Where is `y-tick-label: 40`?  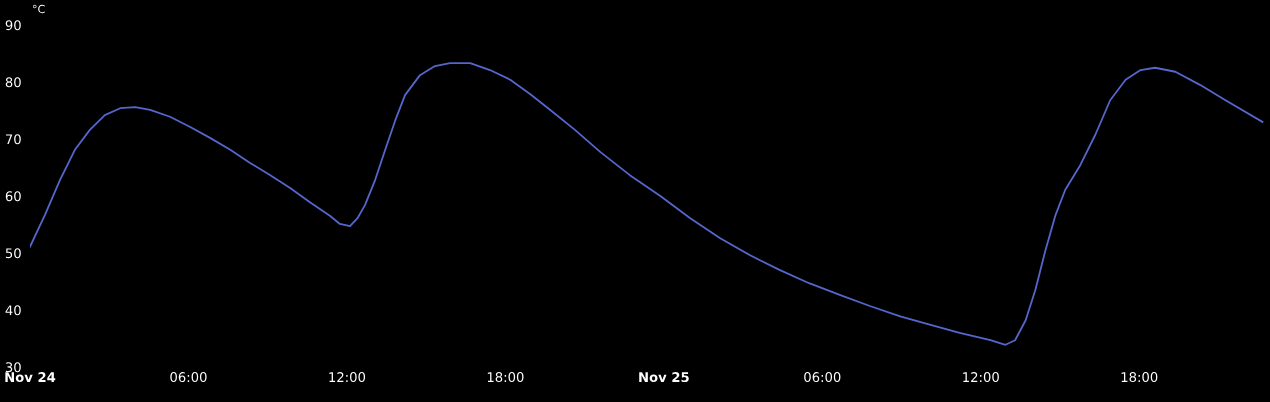 y-tick-label: 40 is located at coordinates (13, 310).